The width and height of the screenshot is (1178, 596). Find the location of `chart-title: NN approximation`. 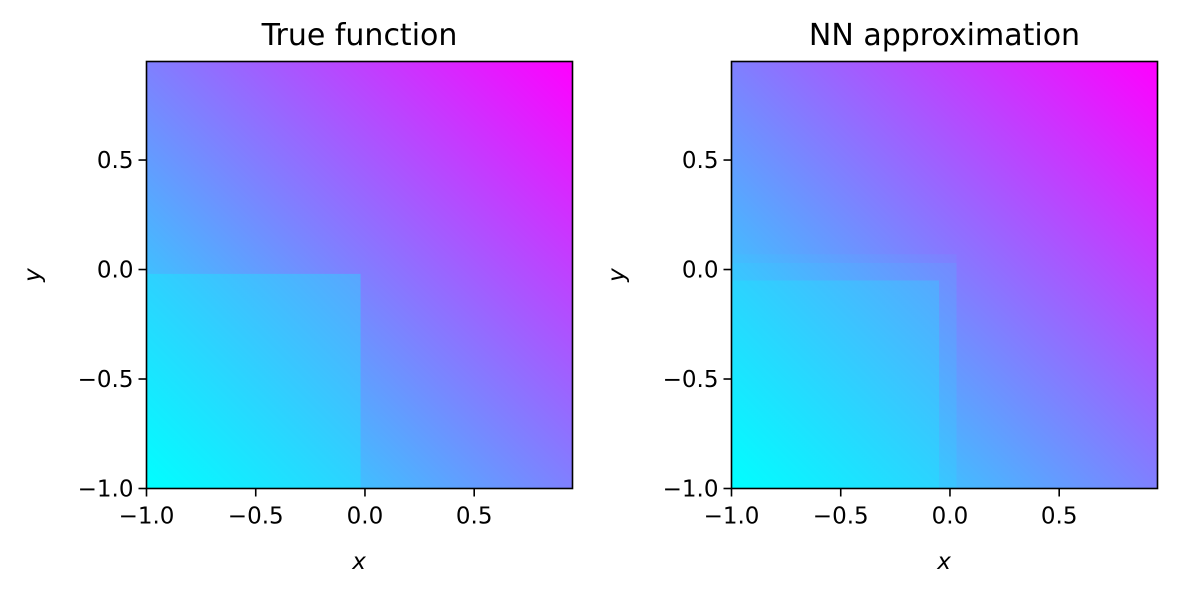

chart-title: NN approximation is located at coordinates (944, 35).